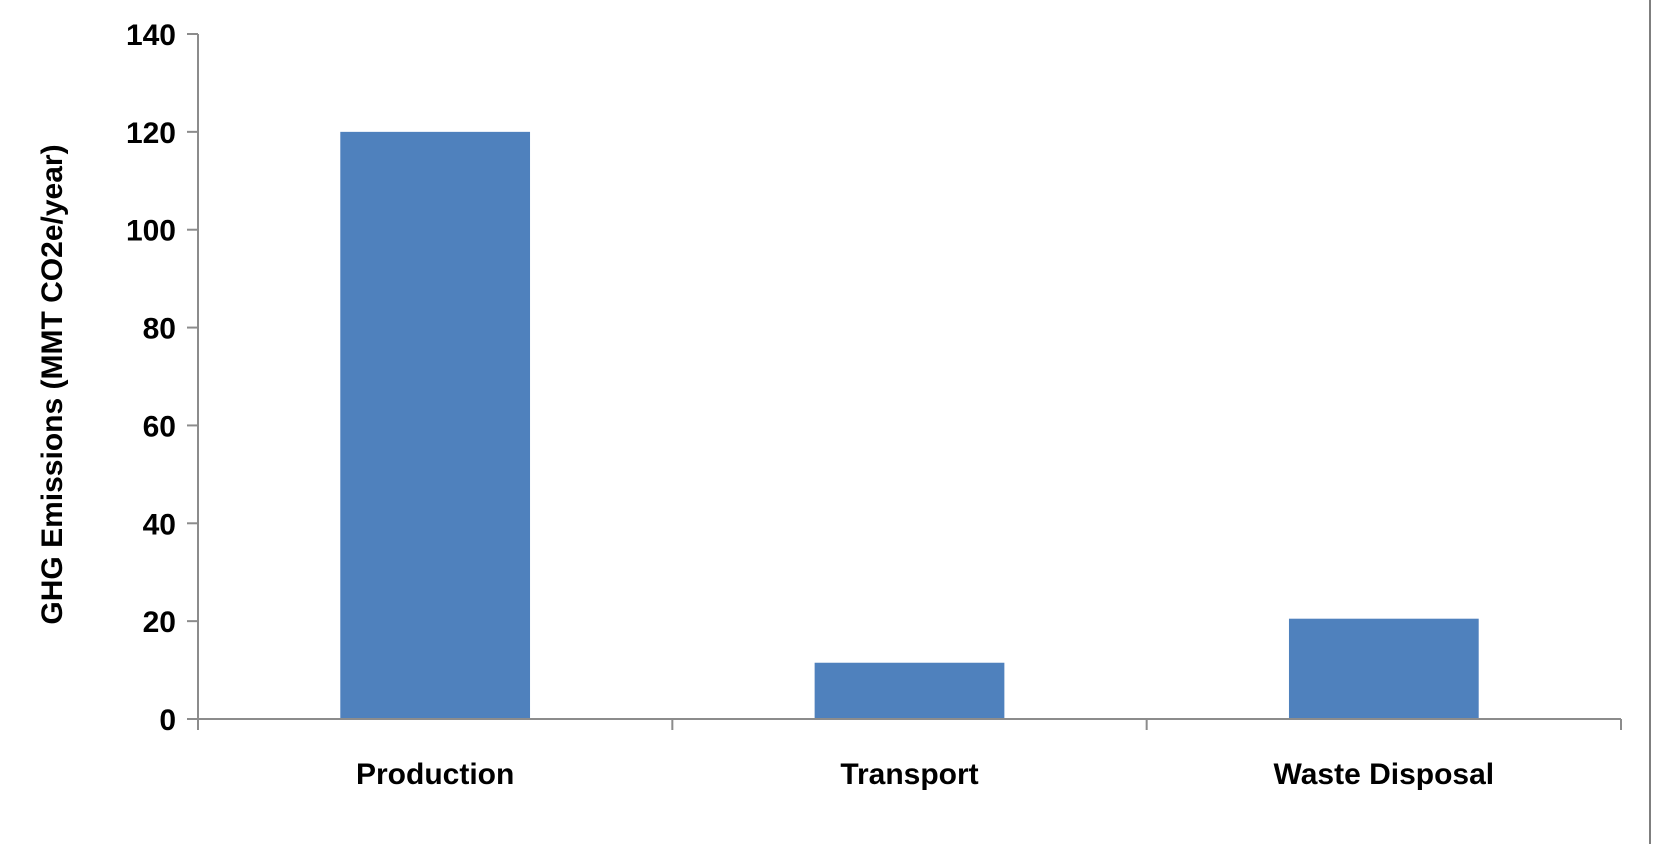 The width and height of the screenshot is (1667, 844). Describe the element at coordinates (909, 774) in the screenshot. I see `x-tick-label: Transport` at that location.